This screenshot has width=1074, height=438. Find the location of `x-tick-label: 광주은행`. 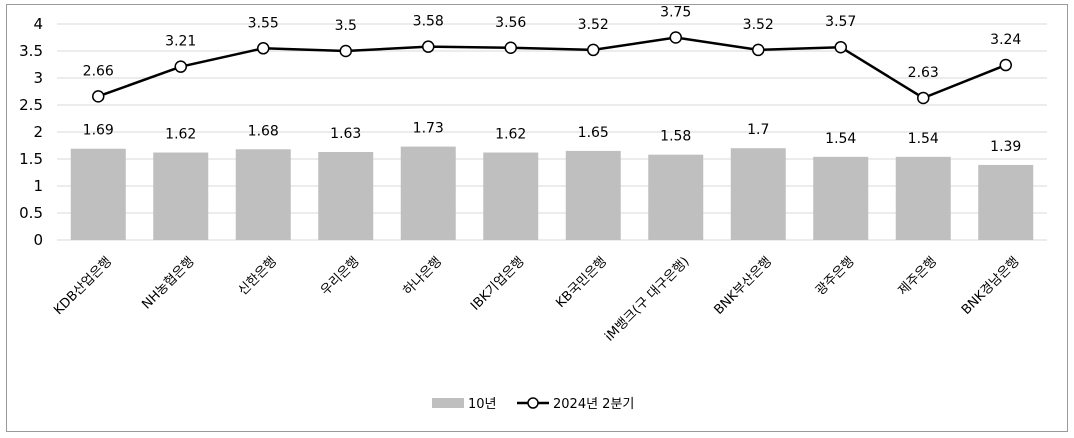

x-tick-label: 광주은행 is located at coordinates (834, 276).